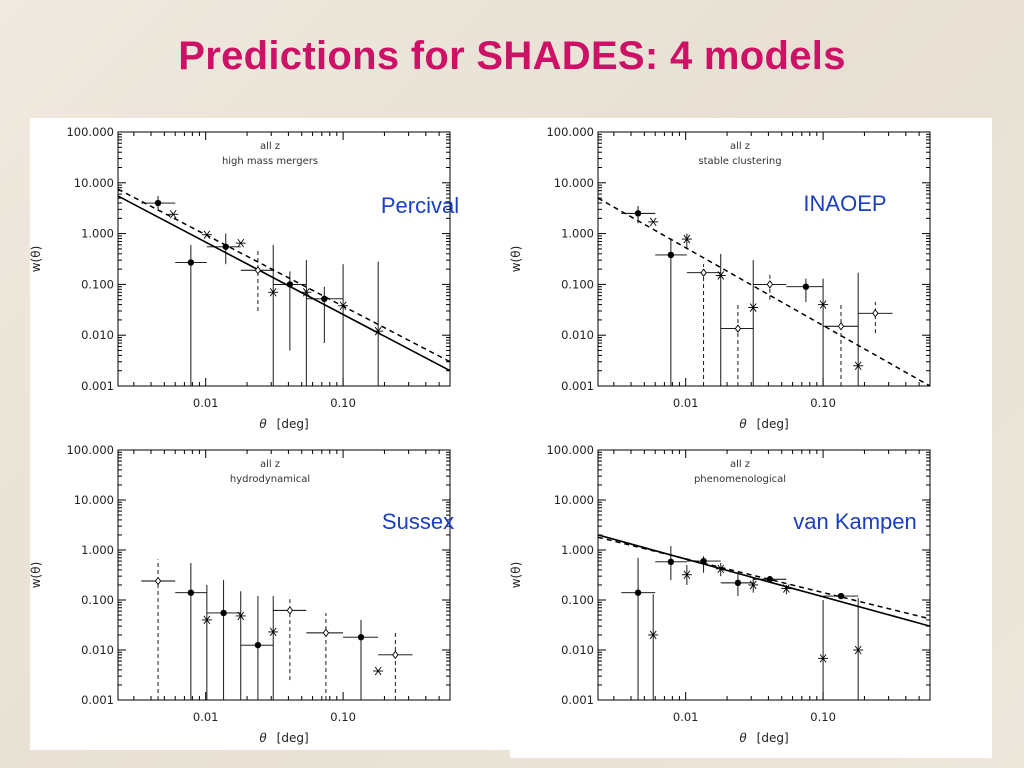 This screenshot has width=1024, height=768. I want to click on model-name-label: van Kampen, so click(855, 521).